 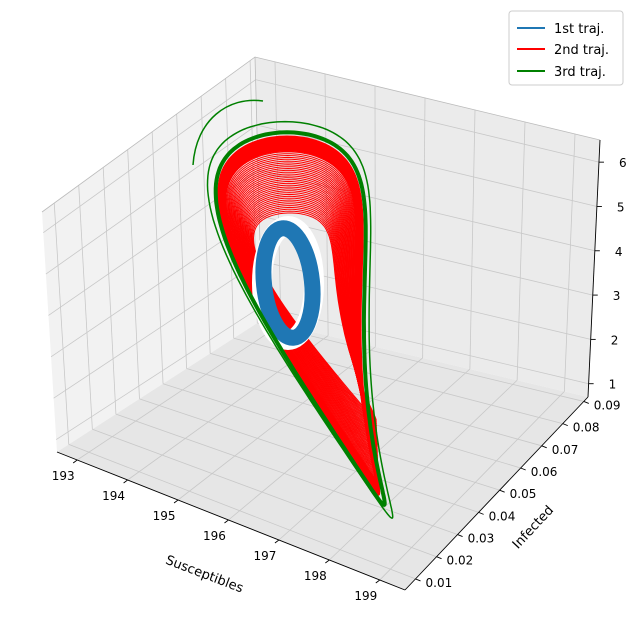 What do you see at coordinates (439, 583) in the screenshot?
I see `y-tick-label: 0.01` at bounding box center [439, 583].